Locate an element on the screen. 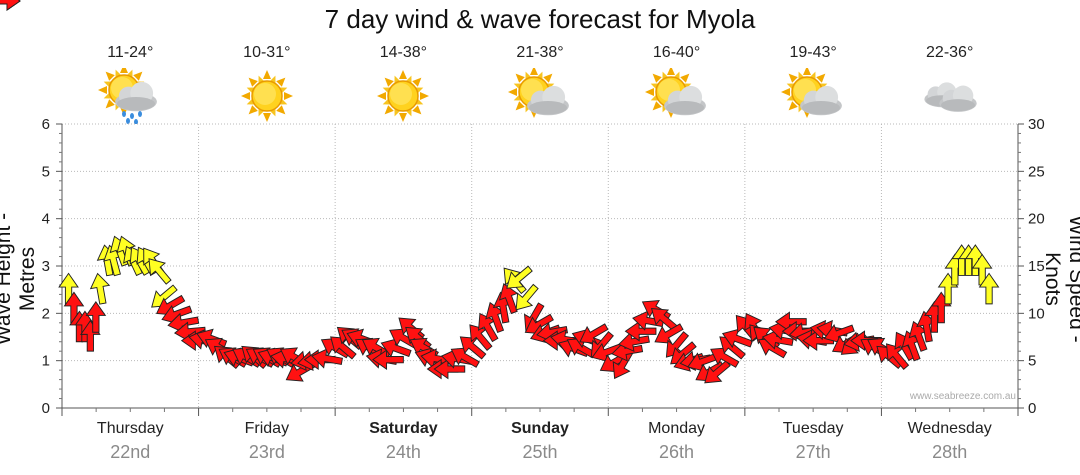 The height and width of the screenshot is (475, 1080). y-tick-right-label: 5 is located at coordinates (1032, 361).